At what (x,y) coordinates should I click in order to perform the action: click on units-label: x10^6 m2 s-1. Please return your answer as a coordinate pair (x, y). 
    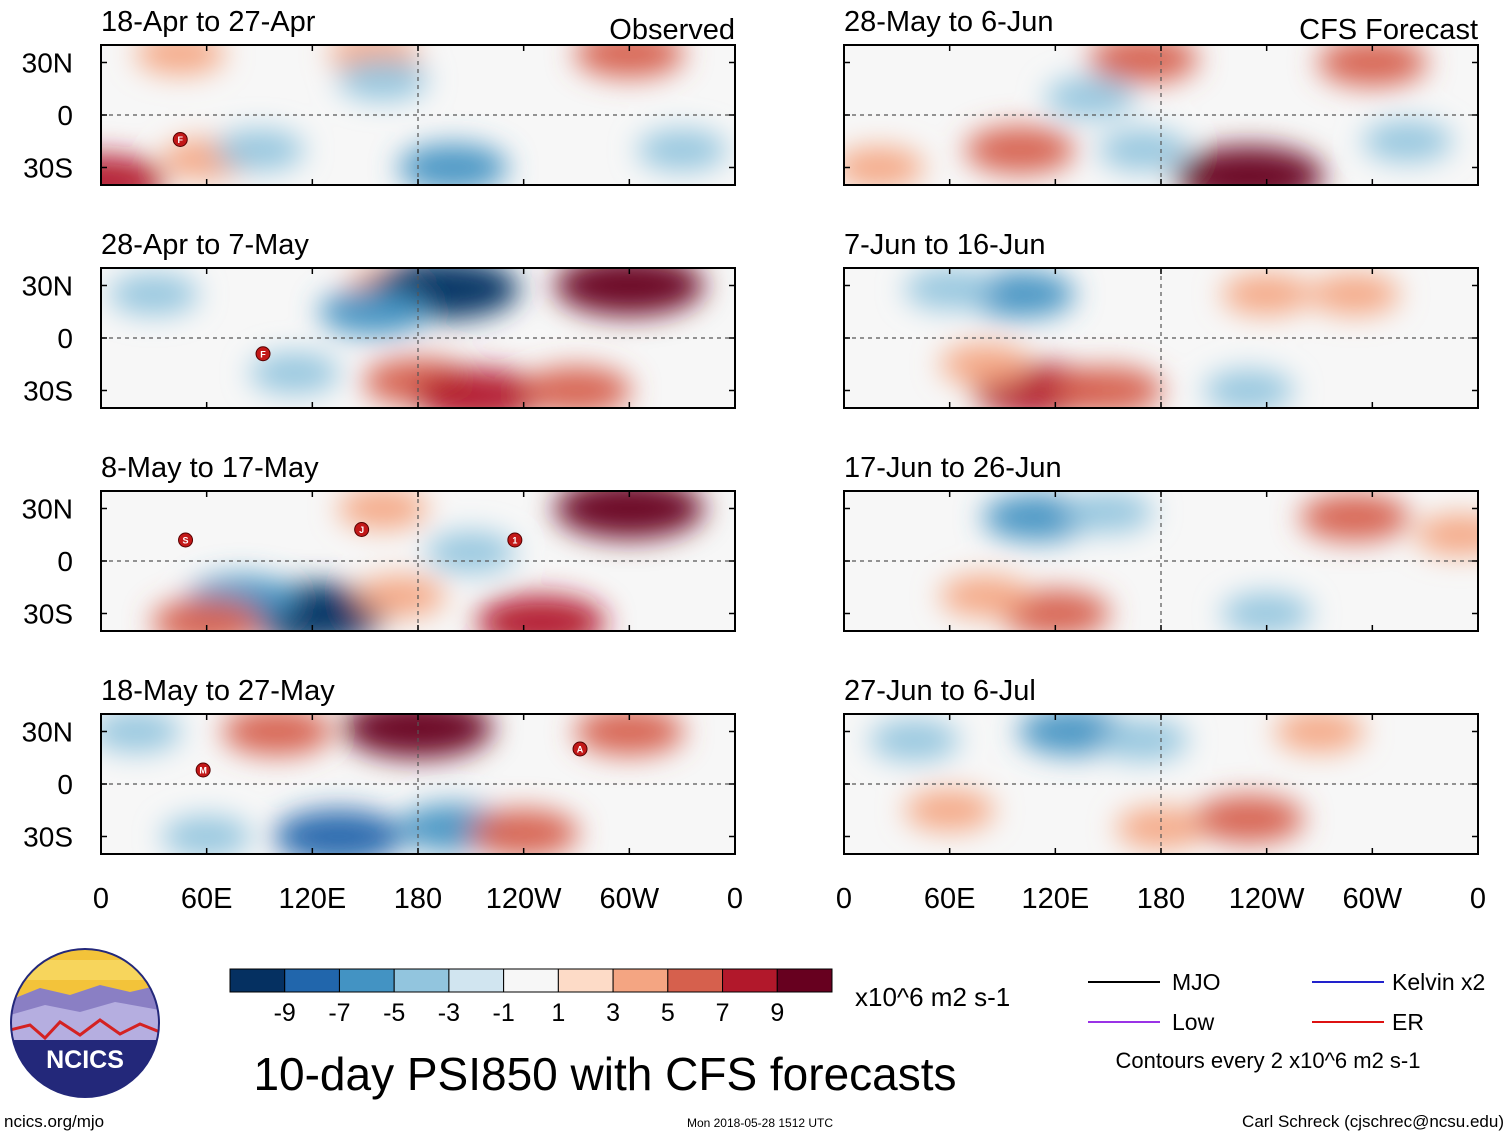
    Looking at the image, I should click on (932, 997).